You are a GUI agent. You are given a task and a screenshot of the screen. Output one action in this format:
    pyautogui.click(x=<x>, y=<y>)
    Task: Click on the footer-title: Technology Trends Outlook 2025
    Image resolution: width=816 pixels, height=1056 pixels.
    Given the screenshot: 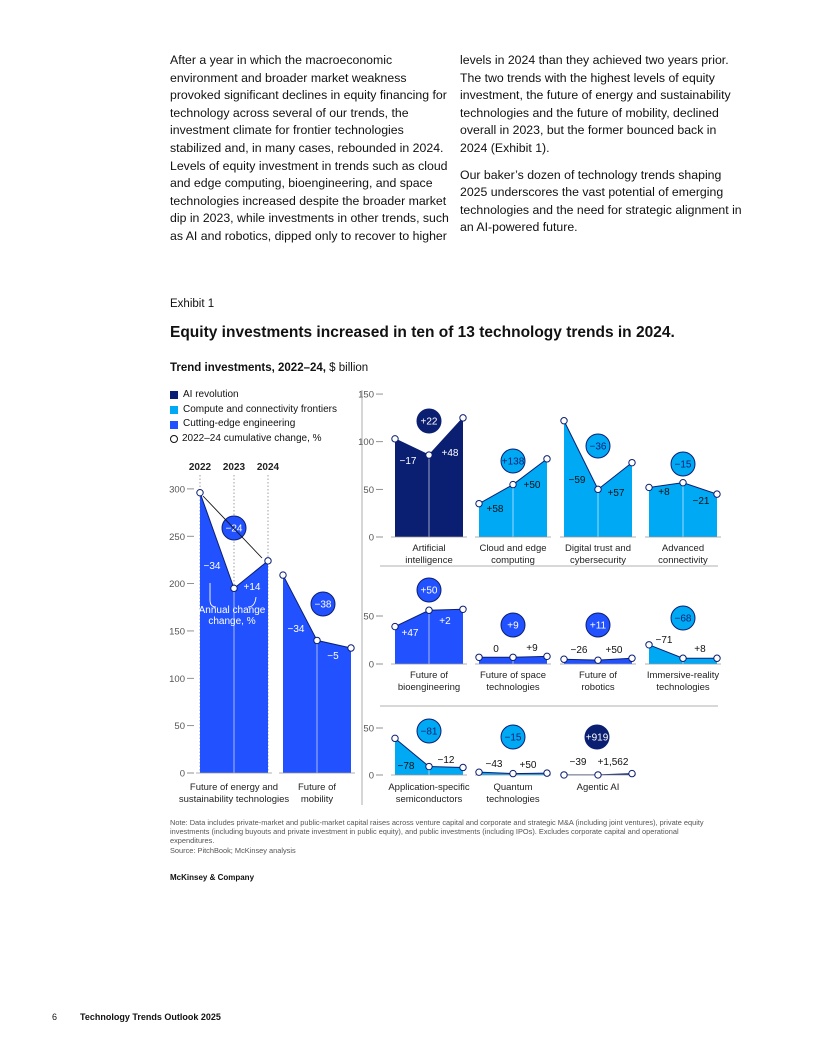 What is the action you would take?
    pyautogui.click(x=150, y=1017)
    